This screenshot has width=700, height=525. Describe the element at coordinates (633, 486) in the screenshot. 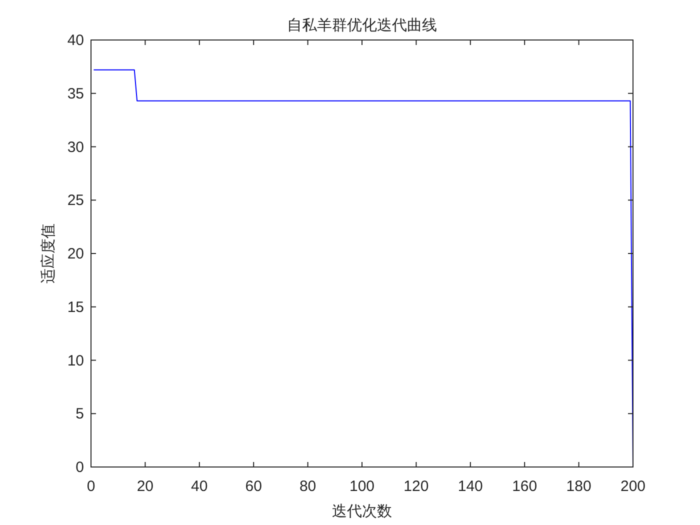

I see `x-tick-label: 200` at that location.